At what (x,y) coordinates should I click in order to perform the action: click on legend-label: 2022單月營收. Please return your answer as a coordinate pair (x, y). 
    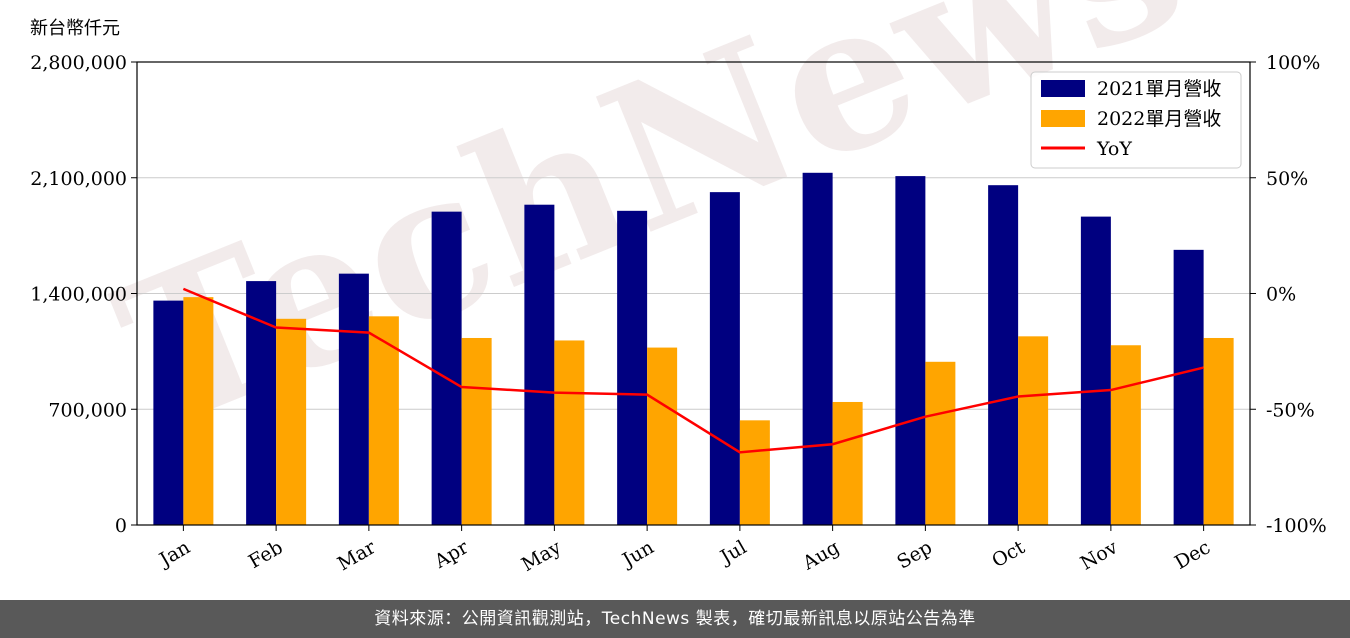
    Looking at the image, I should click on (1159, 119).